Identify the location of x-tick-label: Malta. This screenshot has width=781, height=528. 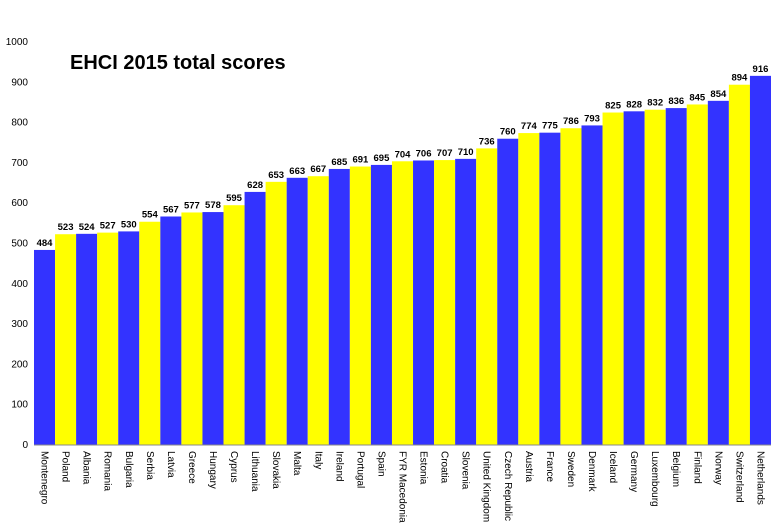
(296, 463).